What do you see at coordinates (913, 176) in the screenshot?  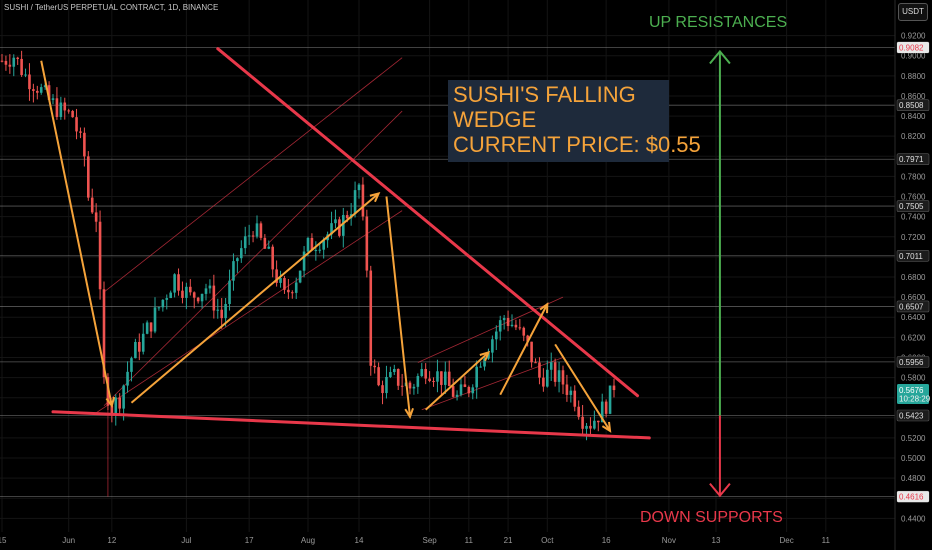 I see `price-tick-label: 0.7800` at bounding box center [913, 176].